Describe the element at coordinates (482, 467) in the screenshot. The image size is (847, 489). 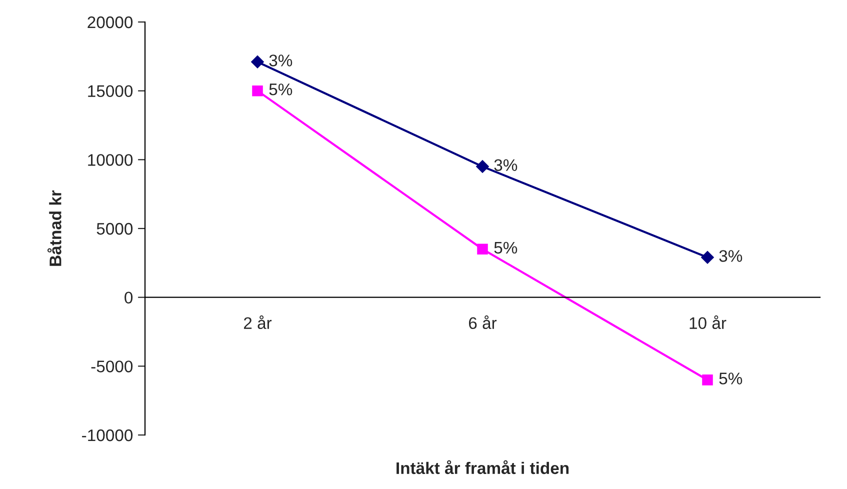
I see `x-axis-title: Intäkt år framåt i tiden` at that location.